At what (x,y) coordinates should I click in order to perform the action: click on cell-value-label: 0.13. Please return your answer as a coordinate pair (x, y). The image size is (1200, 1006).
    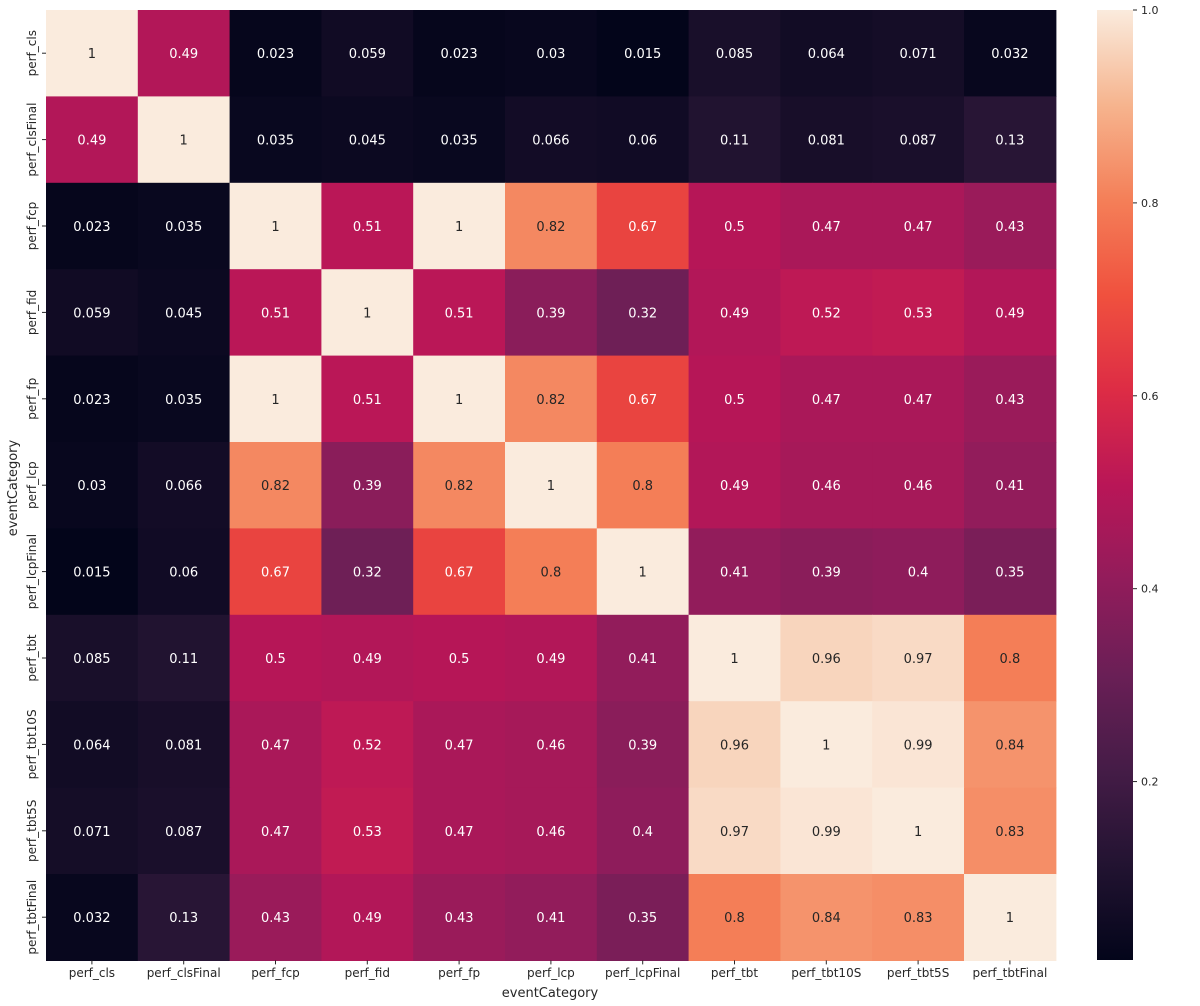
    Looking at the image, I should click on (1009, 141).